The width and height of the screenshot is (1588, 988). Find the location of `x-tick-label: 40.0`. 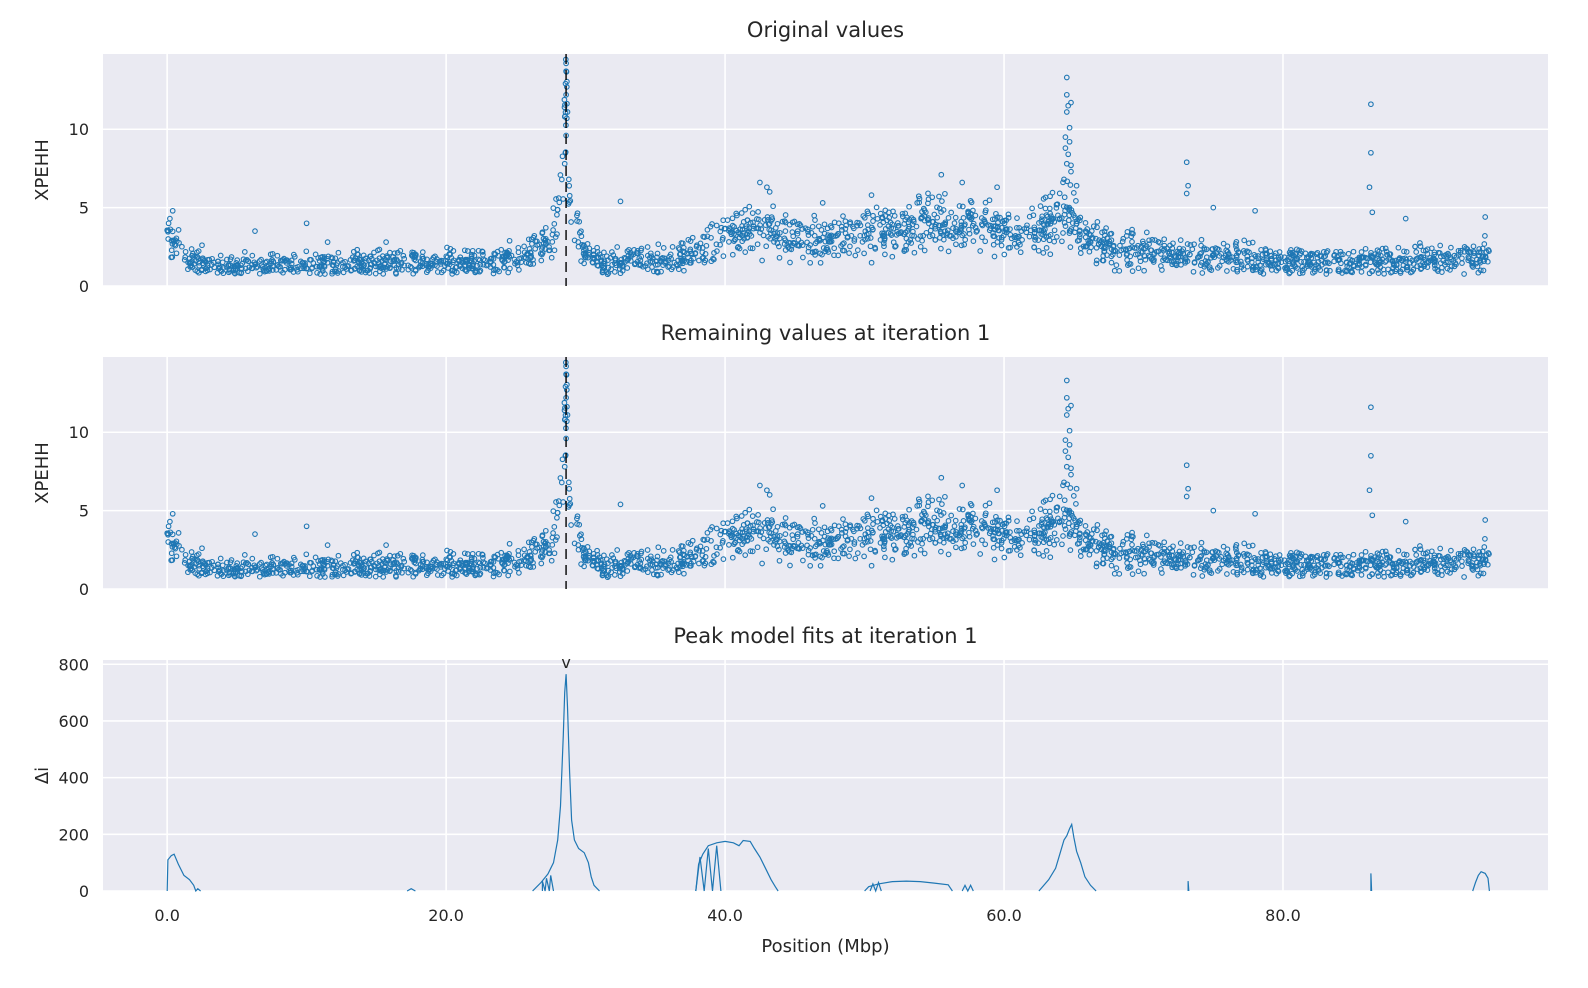

x-tick-label: 40.0 is located at coordinates (725, 915).